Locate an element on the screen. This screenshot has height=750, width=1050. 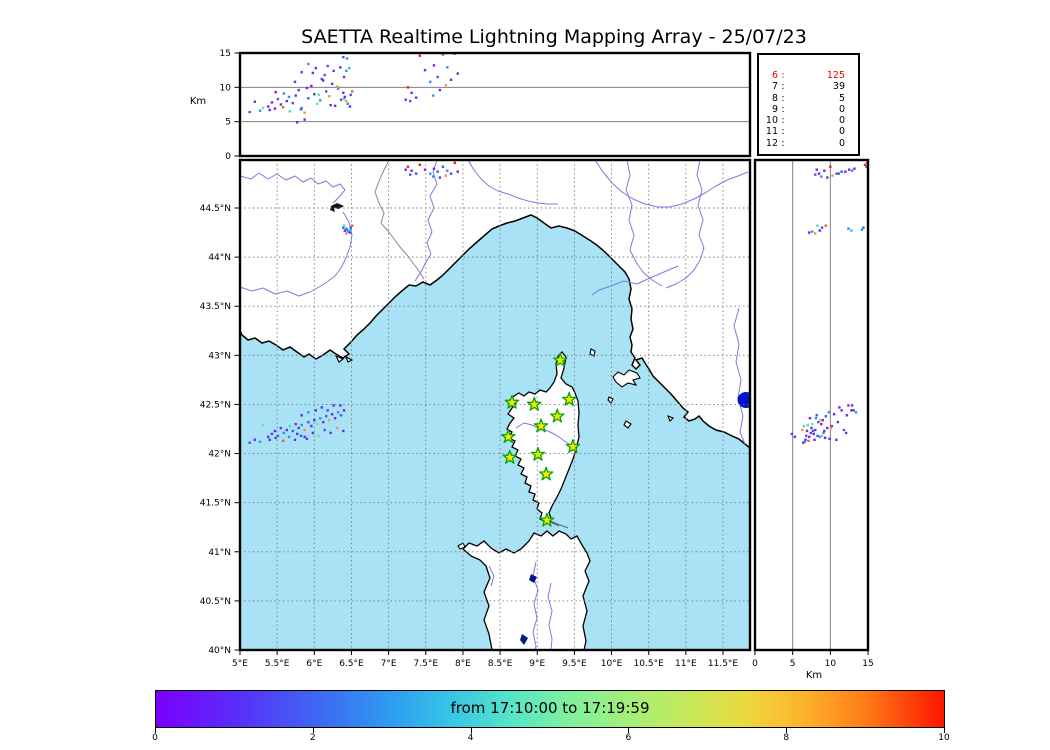
alt-lat-xtick: 15 is located at coordinates (867, 664).